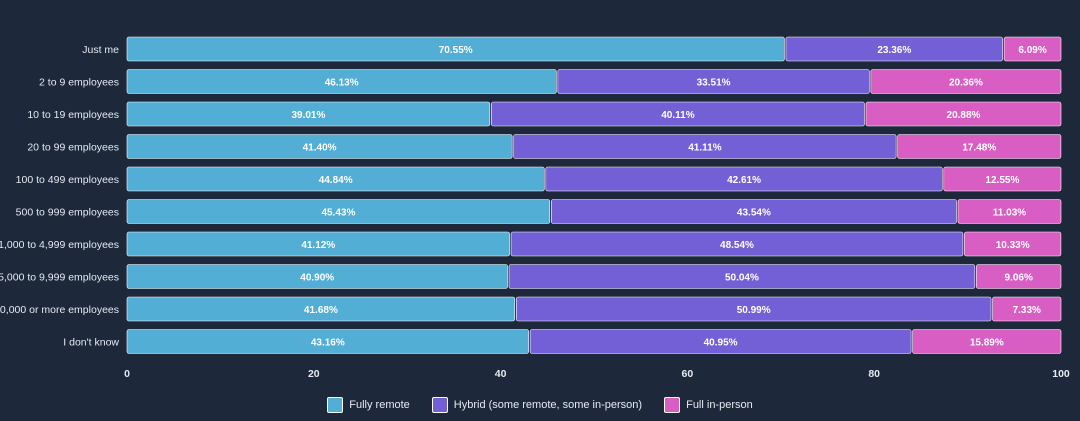  I want to click on bar-value-label: 40.11%, so click(677, 115).